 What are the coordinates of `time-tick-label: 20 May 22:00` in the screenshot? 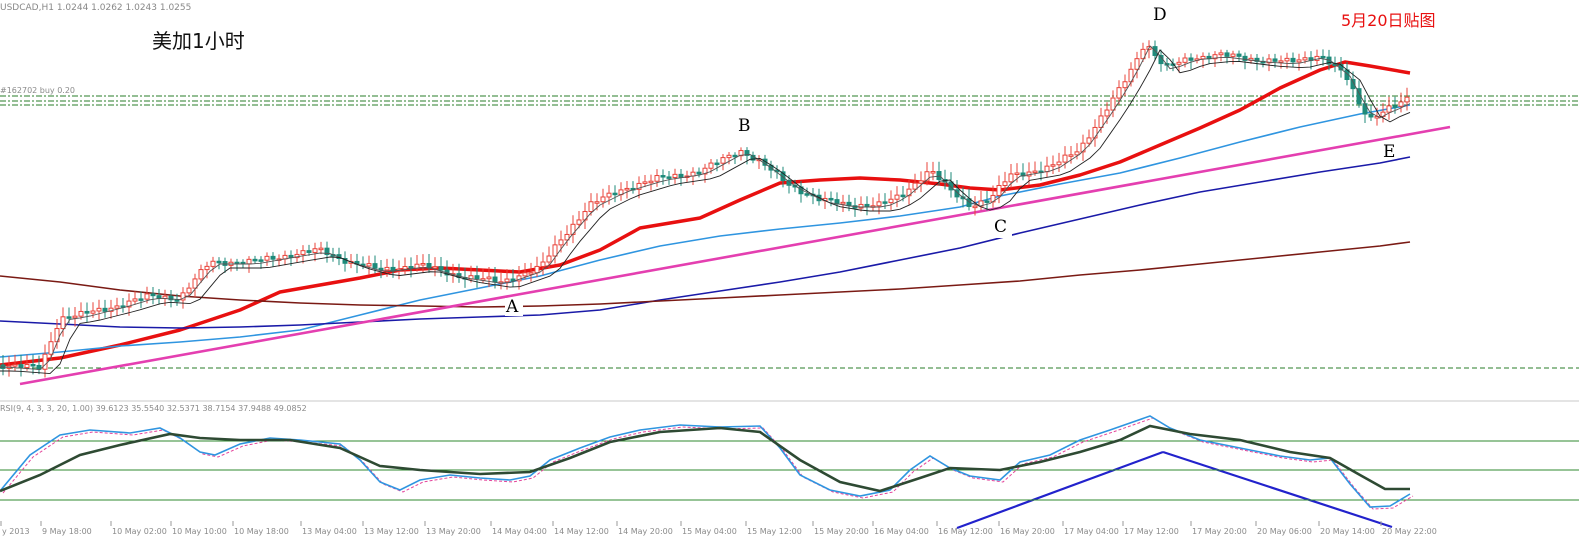 It's located at (1409, 531).